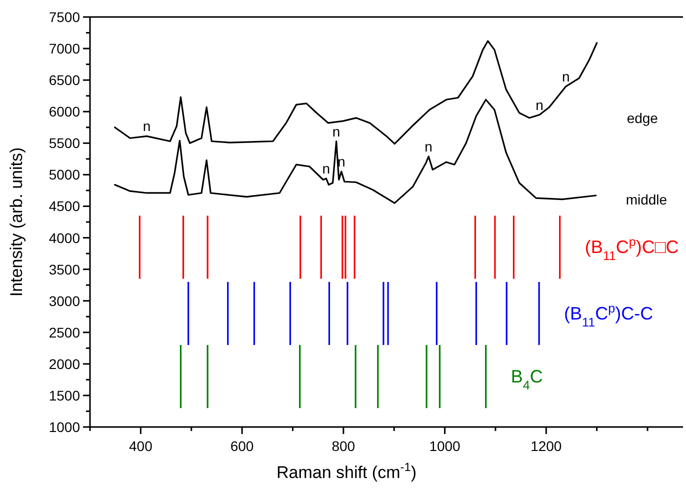 The height and width of the screenshot is (497, 686). Describe the element at coordinates (64, 17) in the screenshot. I see `y-tick-label: 7500` at that location.